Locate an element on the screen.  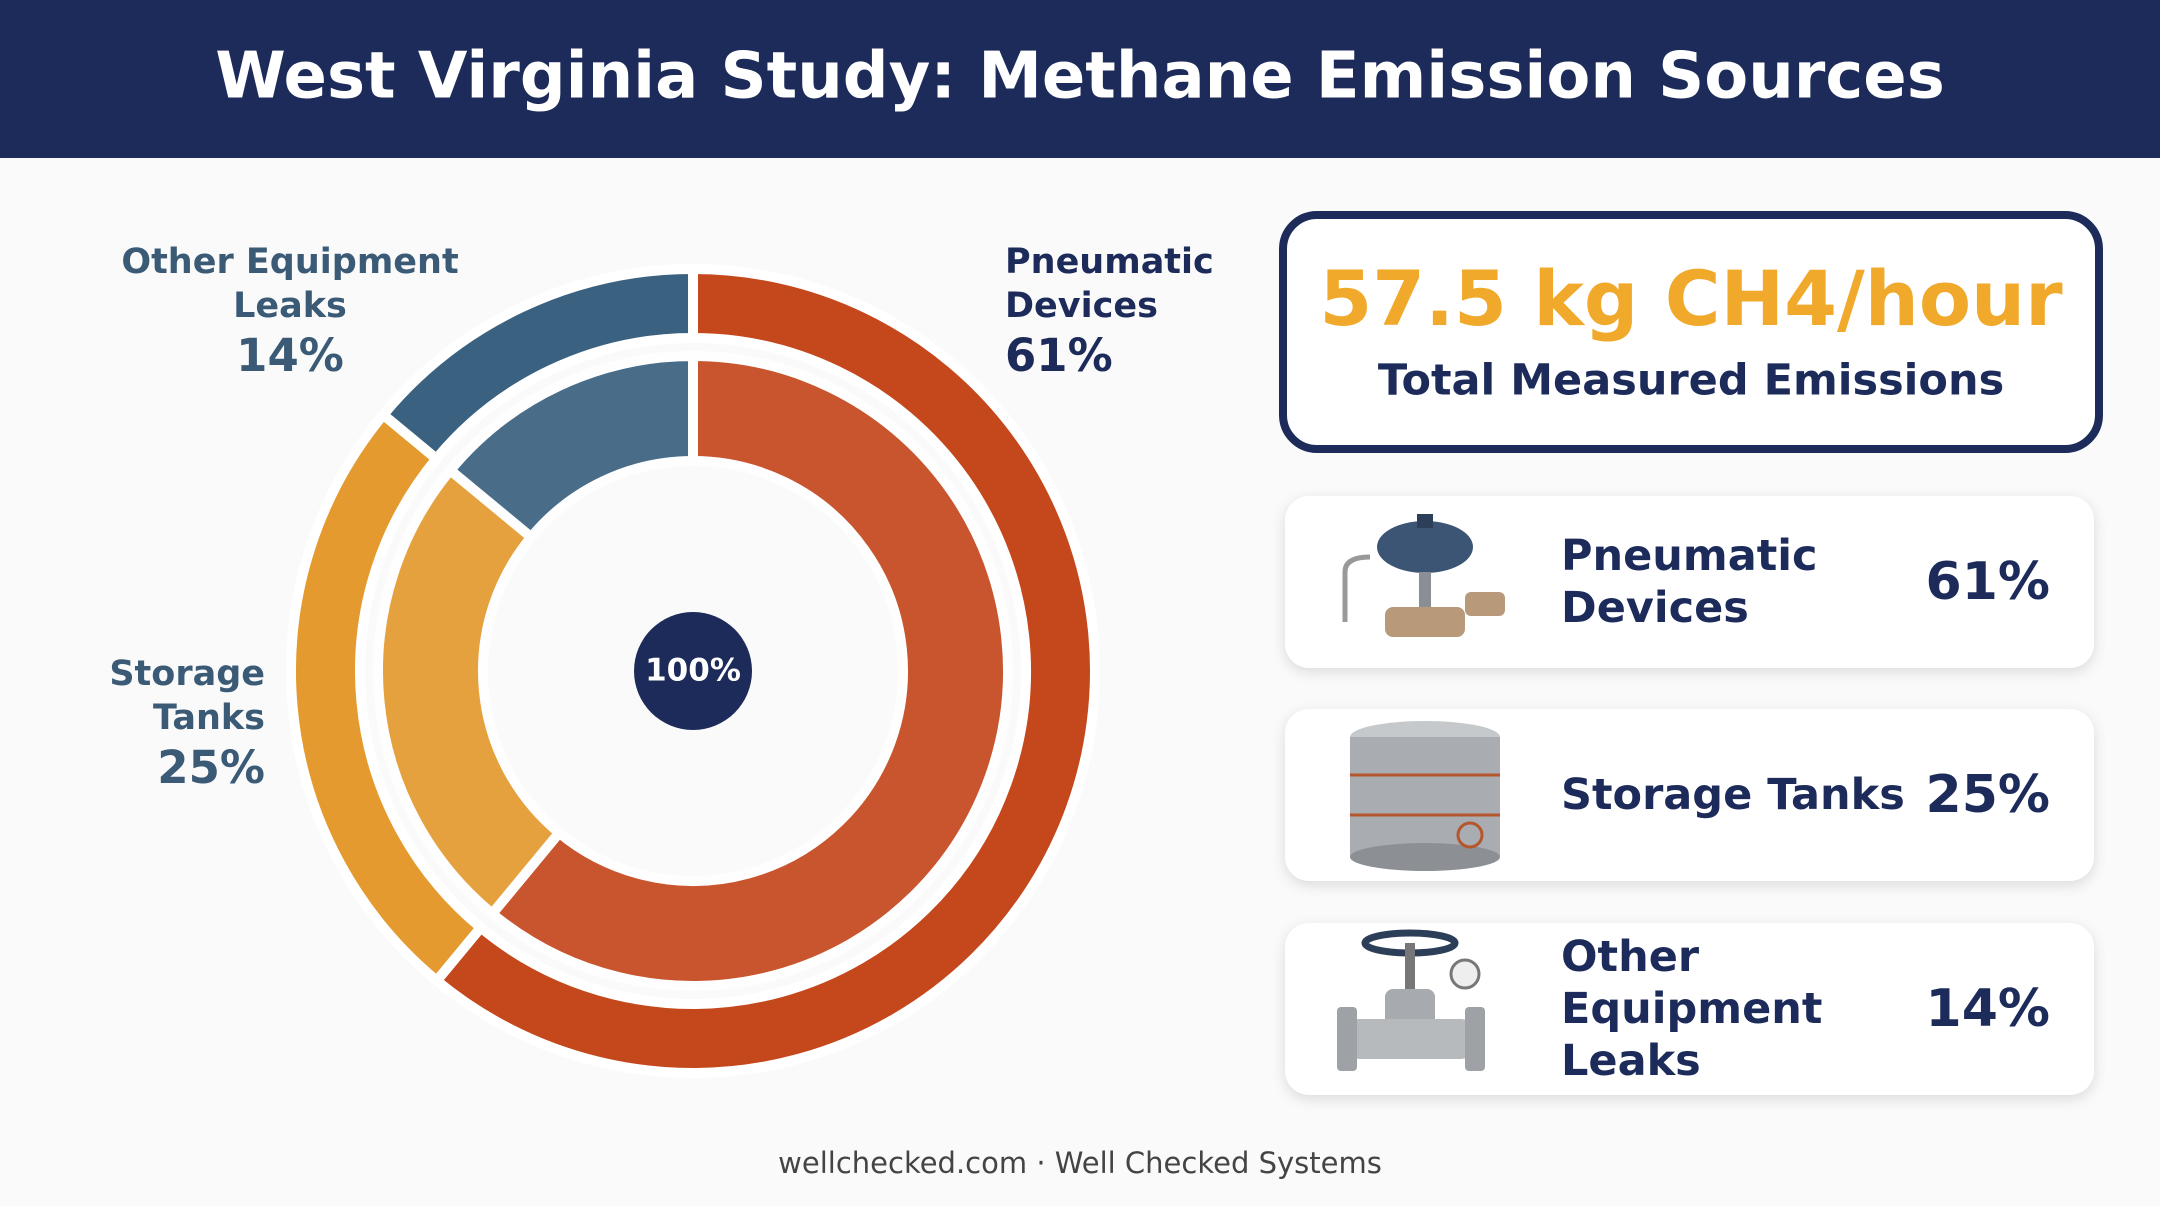
slice-value: 14% is located at coordinates (290, 355).